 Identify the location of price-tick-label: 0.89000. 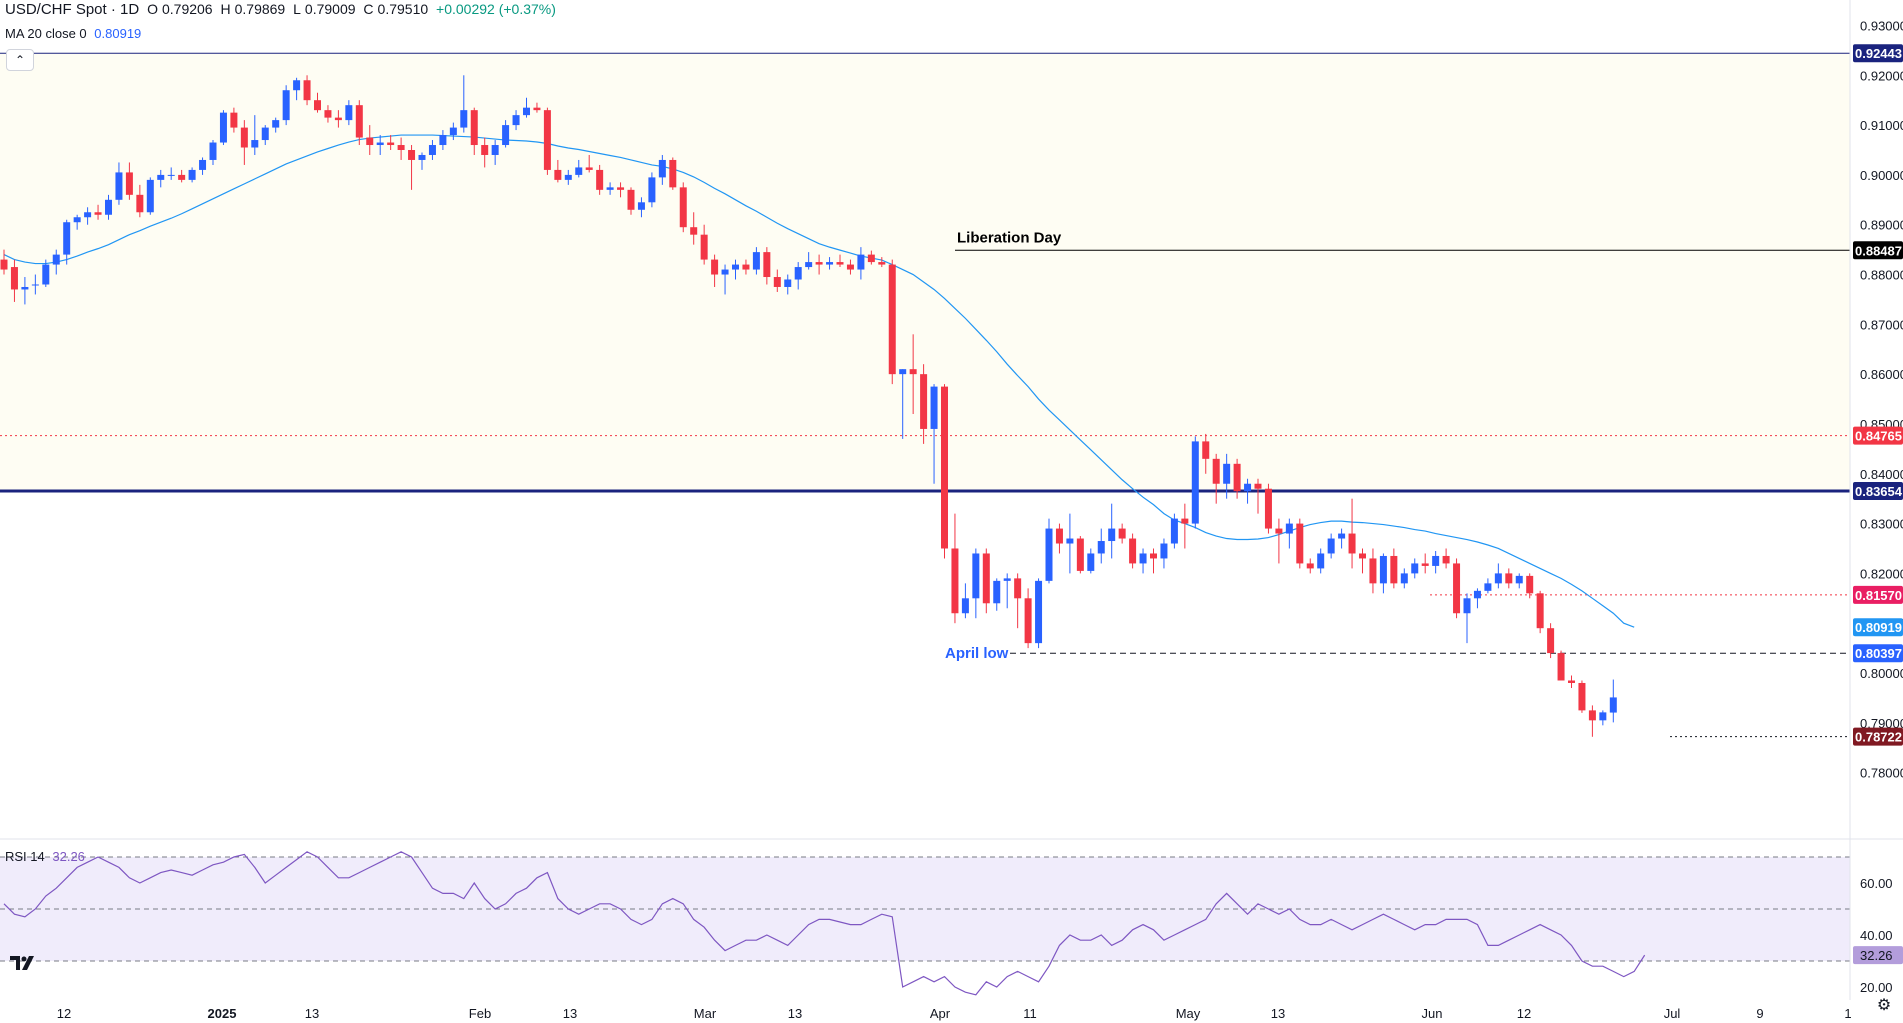
(1881, 225).